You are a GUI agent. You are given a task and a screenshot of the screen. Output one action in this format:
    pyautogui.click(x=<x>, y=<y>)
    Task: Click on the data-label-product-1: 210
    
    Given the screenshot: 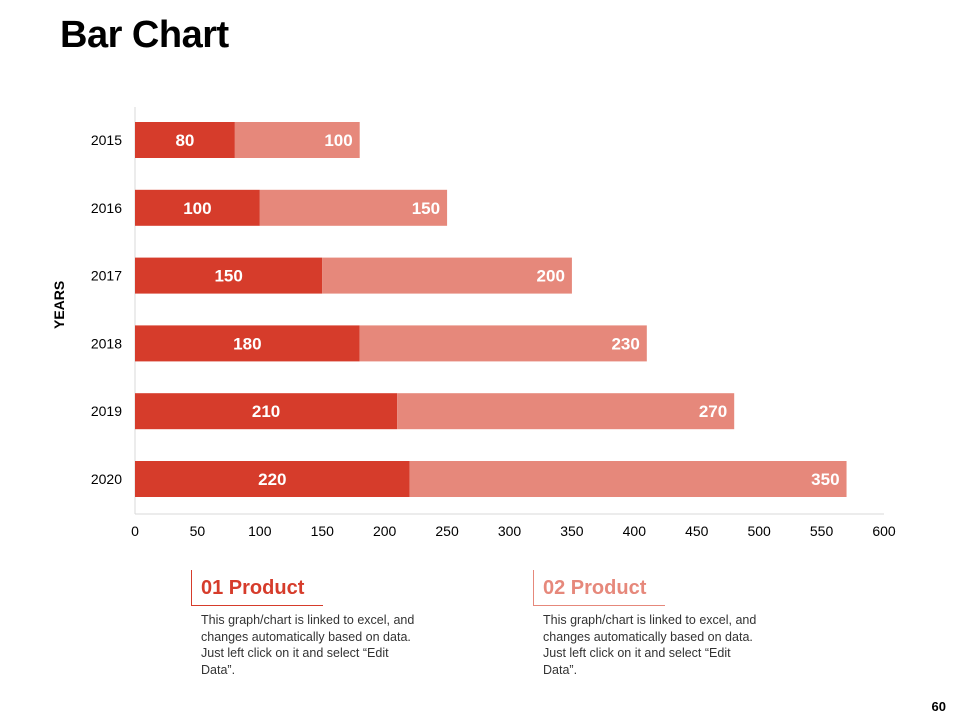 What is the action you would take?
    pyautogui.click(x=266, y=411)
    